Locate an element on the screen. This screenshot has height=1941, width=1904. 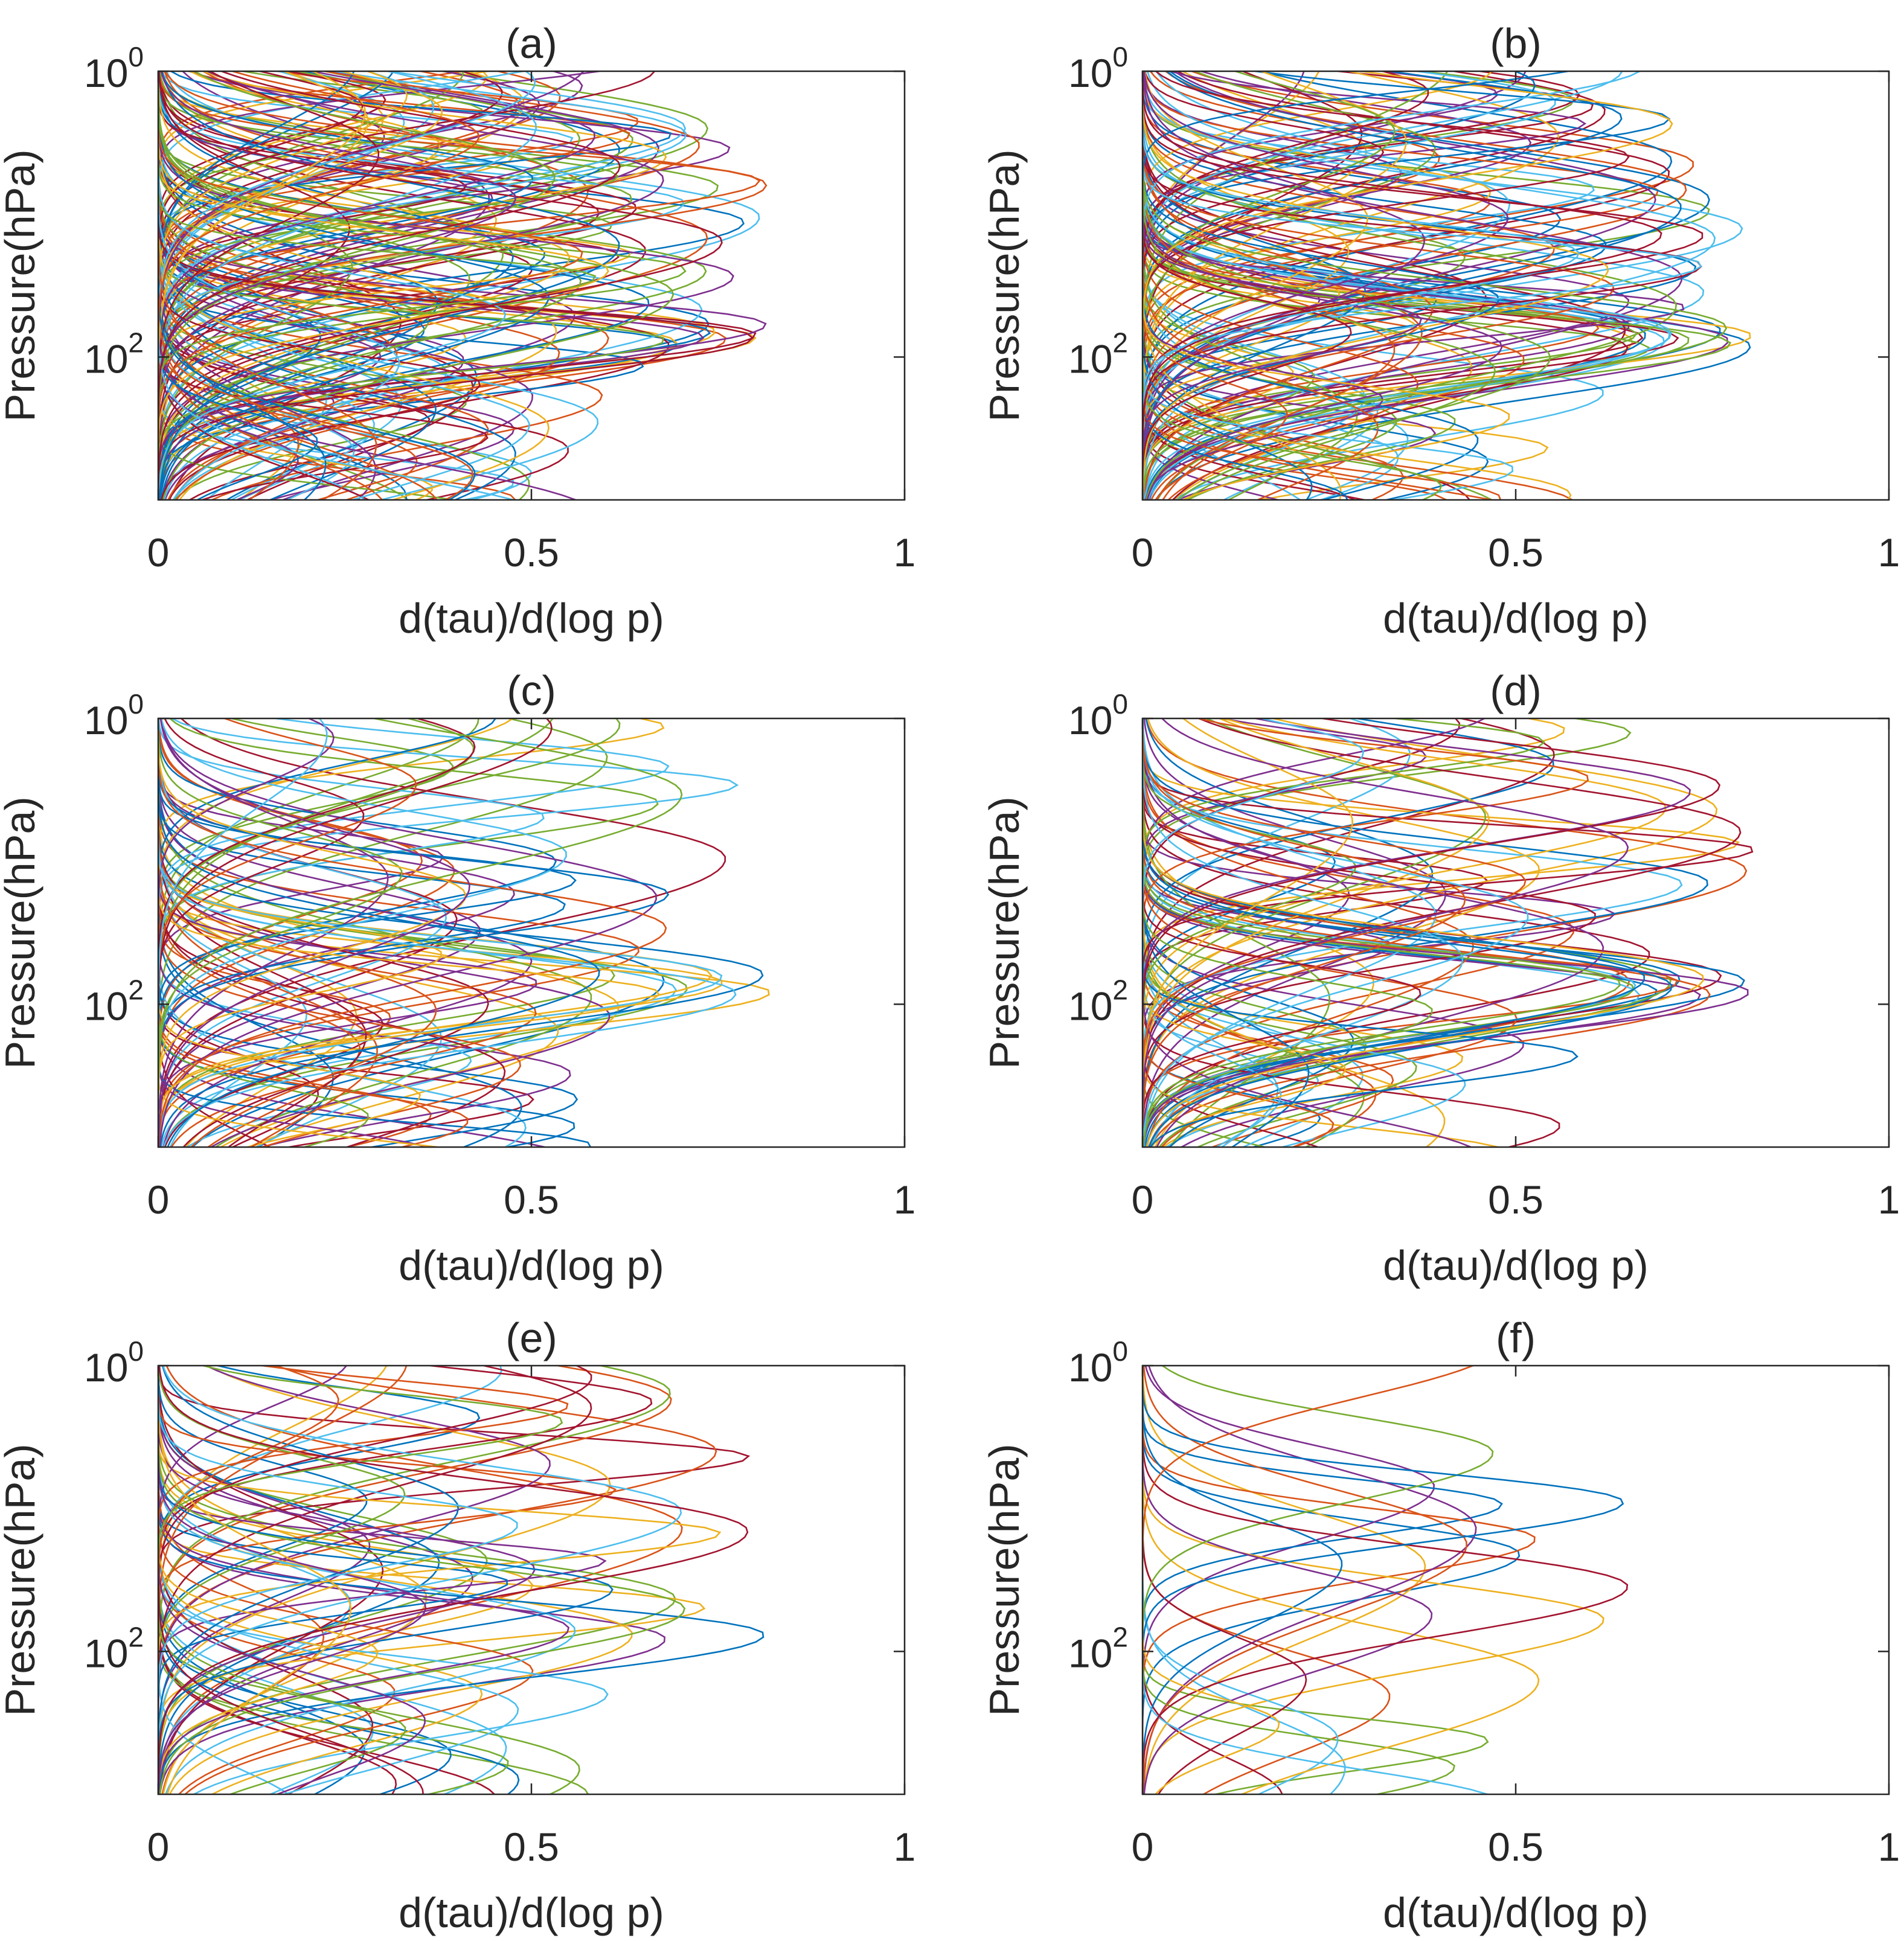
y-axis-label: Pressure(hPa) is located at coordinates (21, 933).